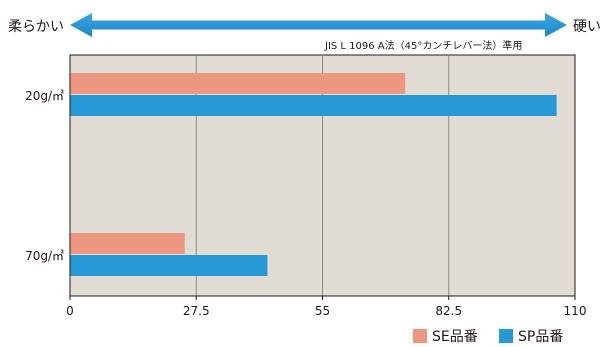 The height and width of the screenshot is (347, 606). Describe the element at coordinates (488, 337) in the screenshot. I see `legend: SE品番 SP品番` at that location.